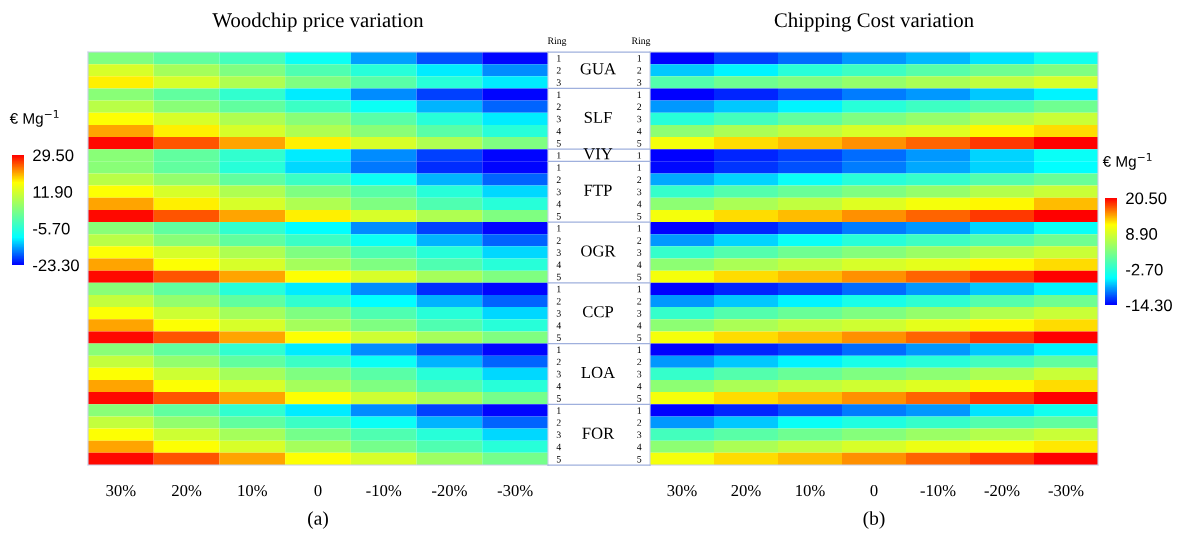  What do you see at coordinates (187, 490) in the screenshot?
I see `x-tick-label: 20%` at bounding box center [187, 490].